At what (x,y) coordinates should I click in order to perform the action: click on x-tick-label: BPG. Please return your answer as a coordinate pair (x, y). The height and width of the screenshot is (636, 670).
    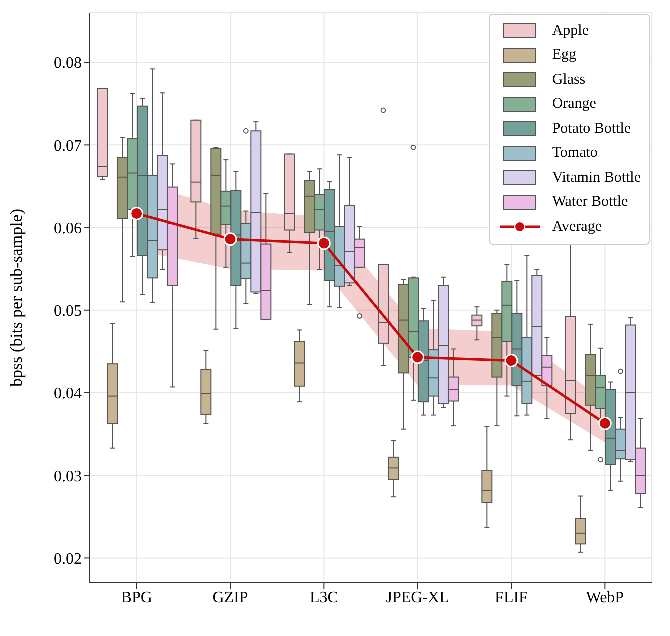
    Looking at the image, I should click on (137, 597).